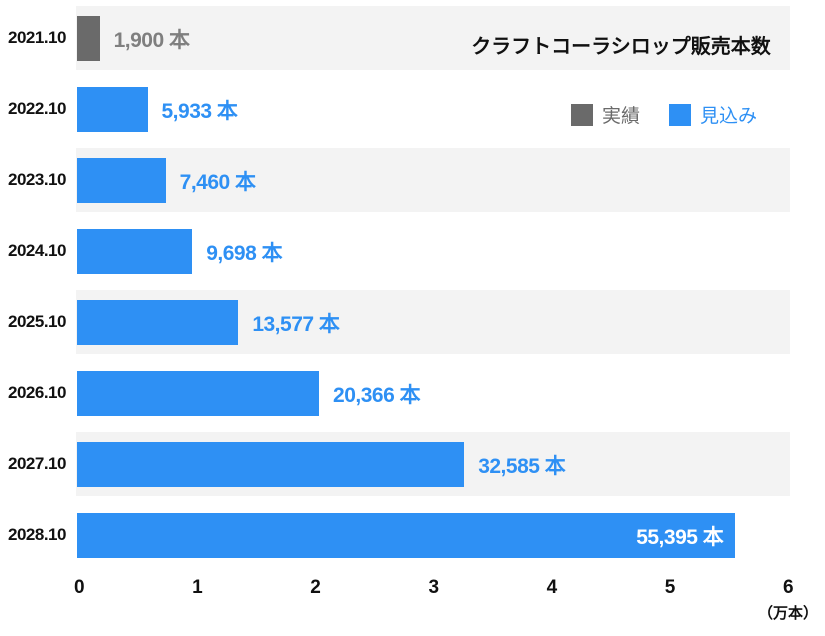 The width and height of the screenshot is (825, 636). What do you see at coordinates (433, 393) in the screenshot?
I see `bar-area: 20,366 本` at bounding box center [433, 393].